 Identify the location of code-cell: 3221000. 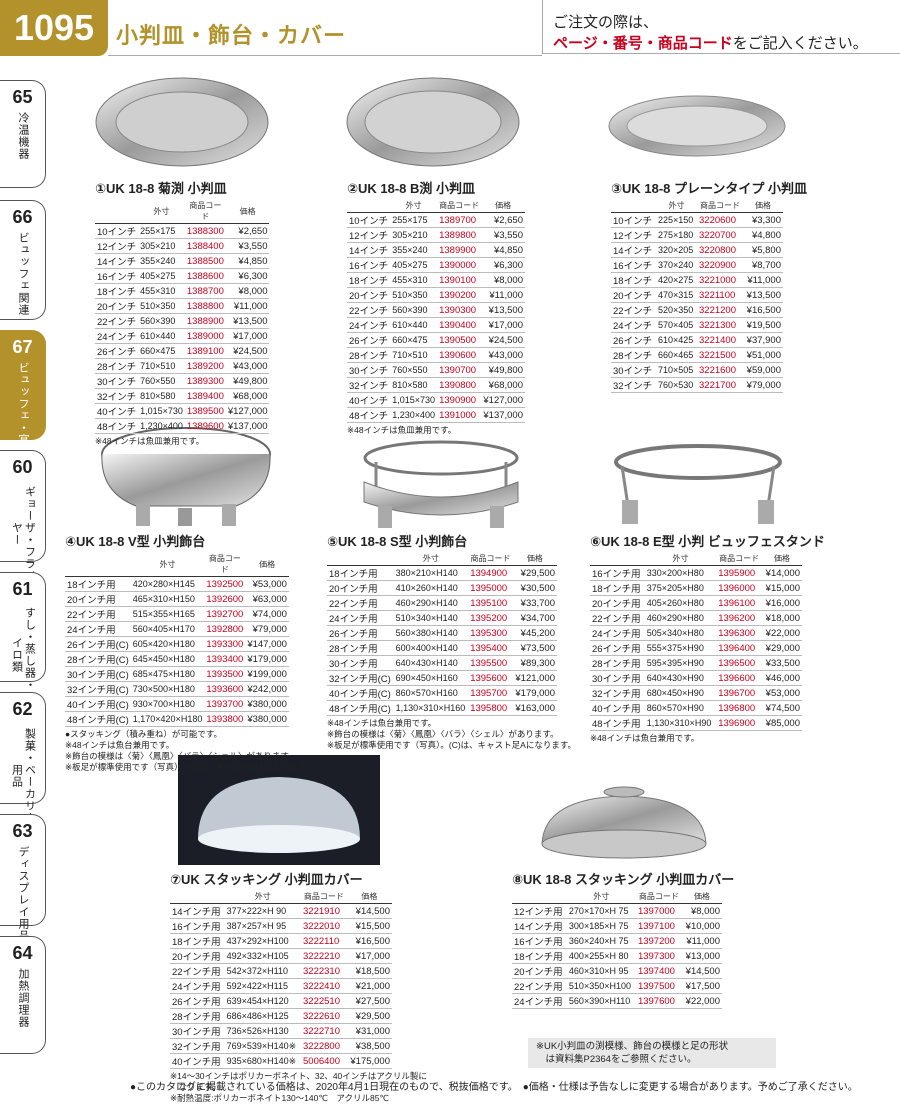
(720, 280).